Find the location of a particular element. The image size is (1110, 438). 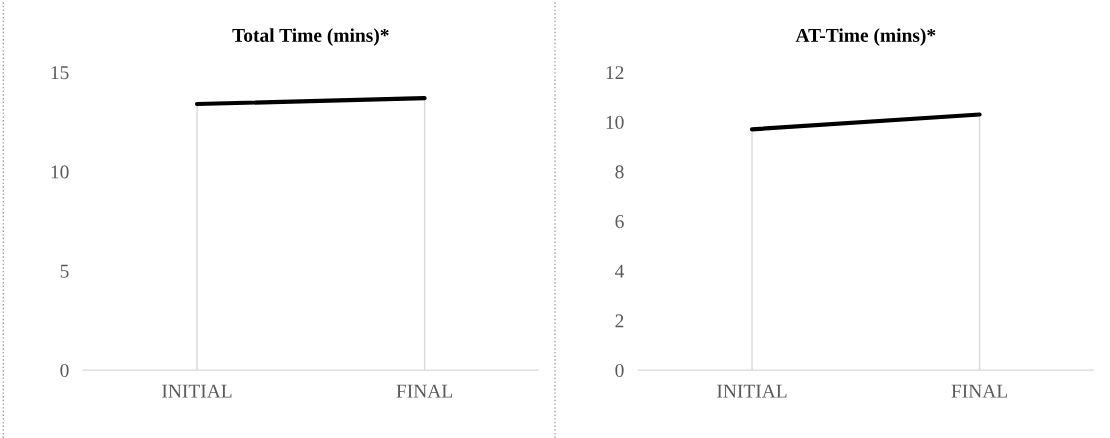

y-tick-label: 6 is located at coordinates (619, 222).